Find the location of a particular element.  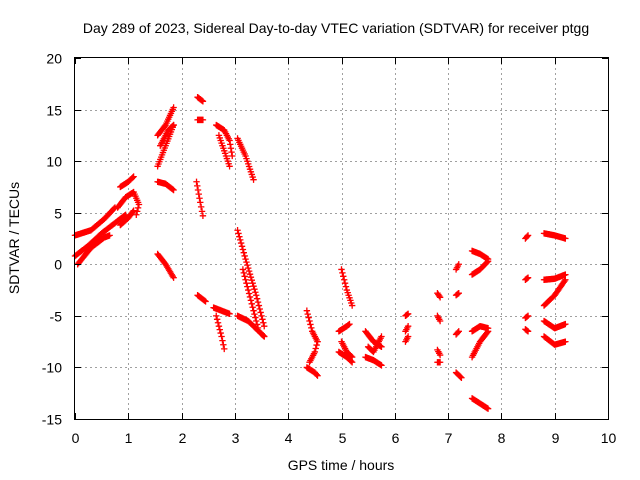

x-tick-label: 0 is located at coordinates (76, 438).